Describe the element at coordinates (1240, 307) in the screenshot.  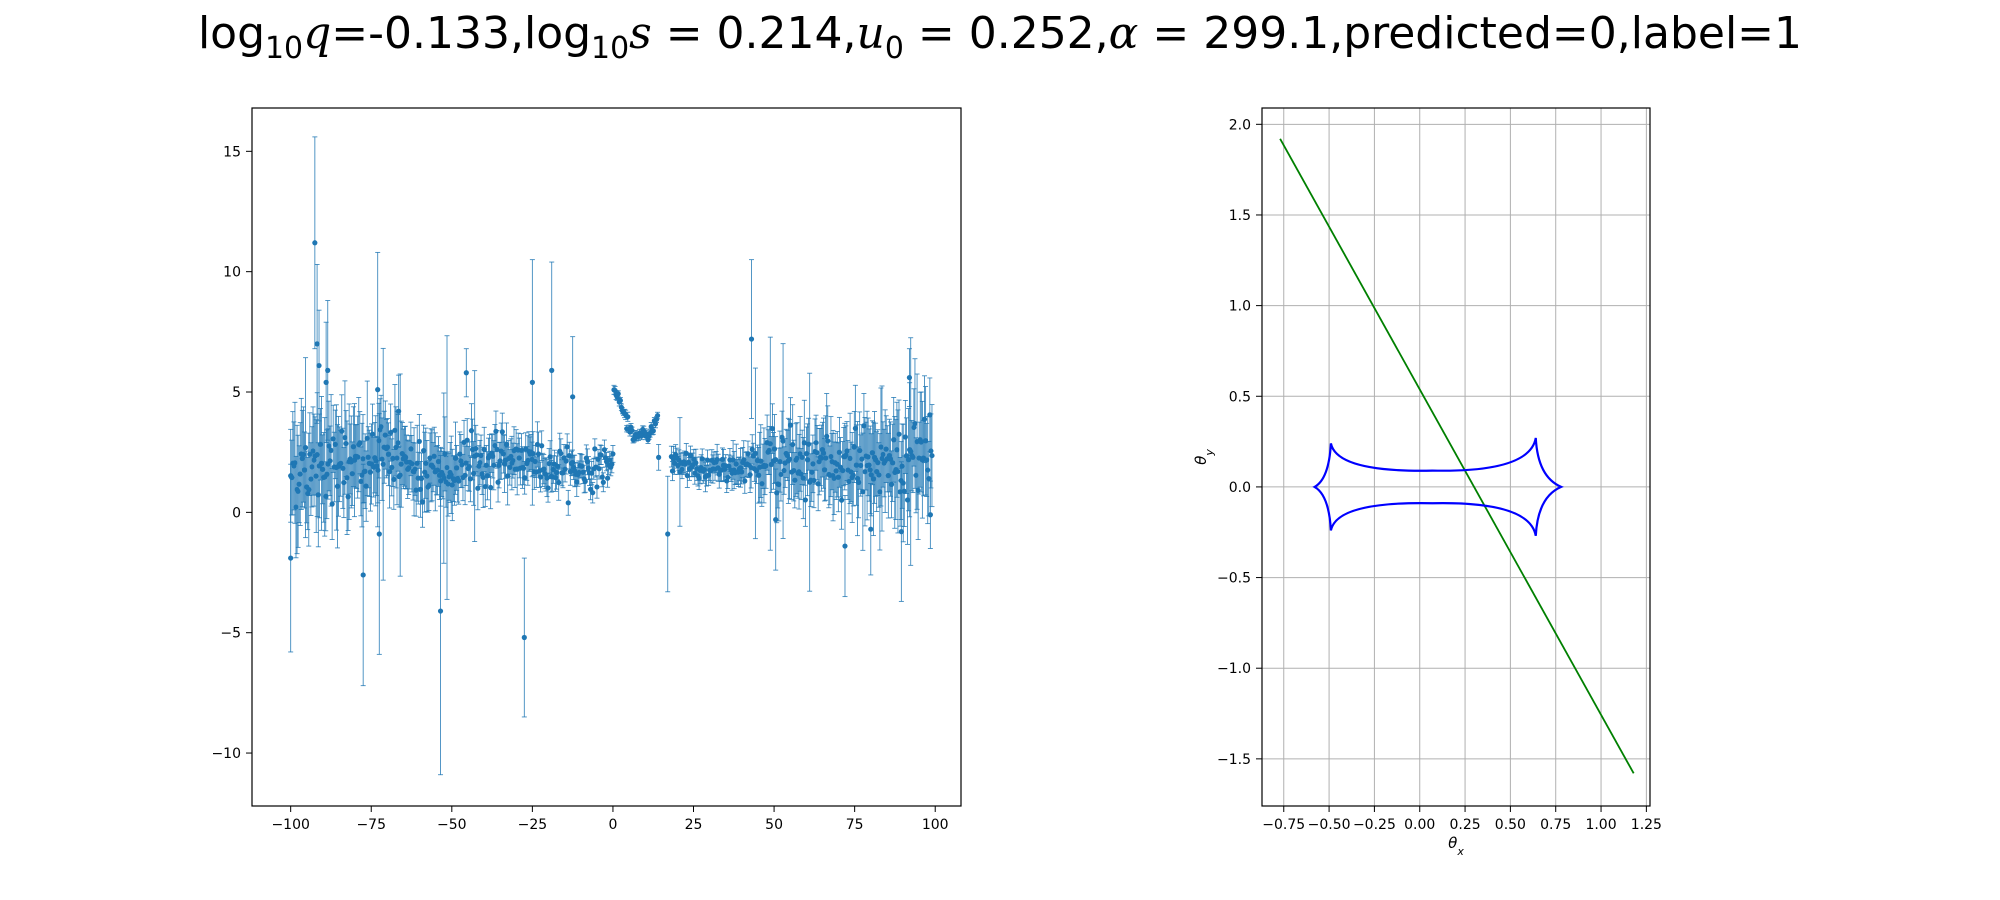
I see `y-tick-label: 1.0` at that location.